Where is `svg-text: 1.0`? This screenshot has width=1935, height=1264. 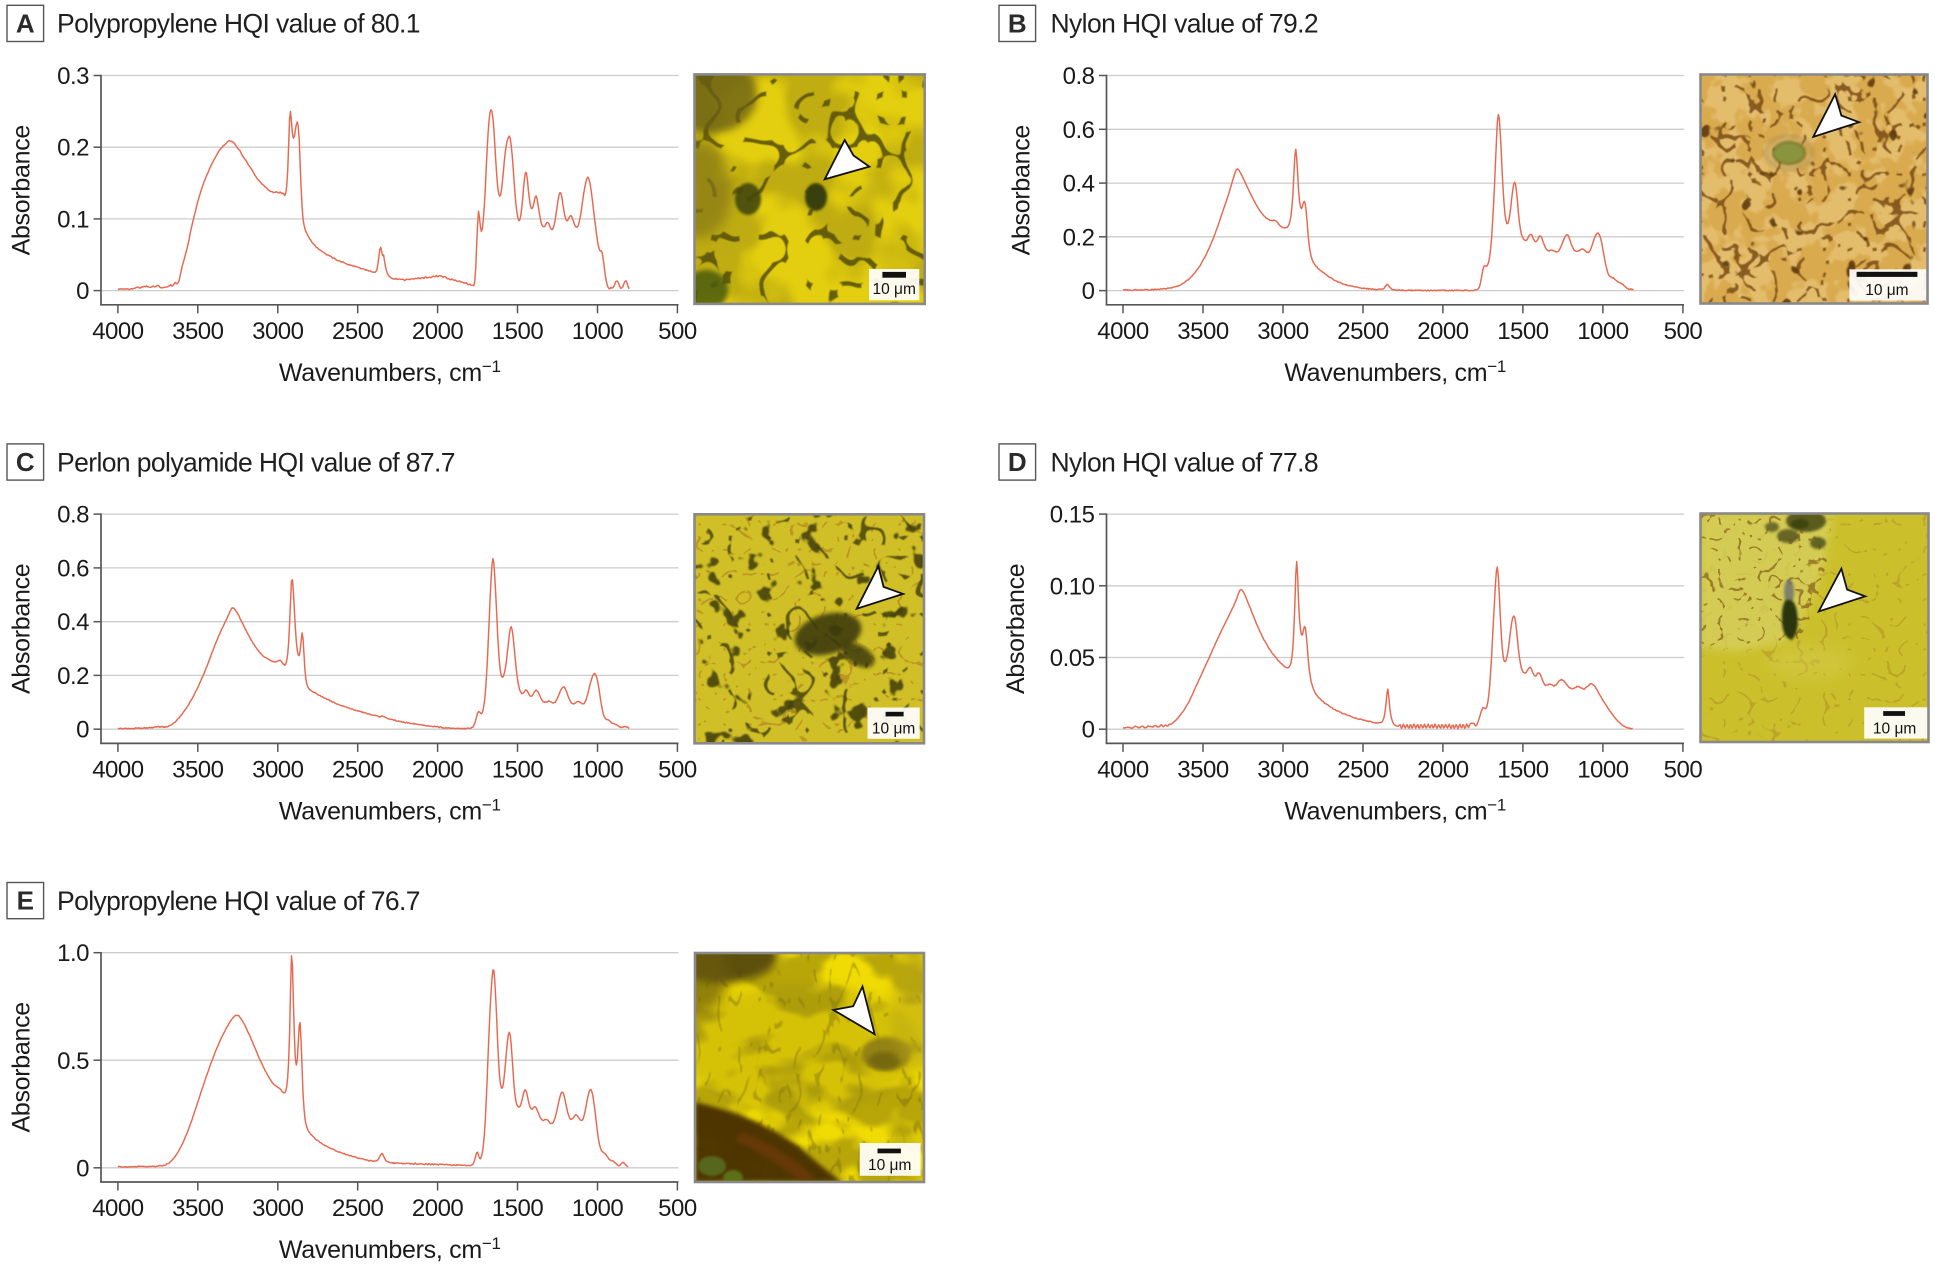 svg-text: 1.0 is located at coordinates (73, 953).